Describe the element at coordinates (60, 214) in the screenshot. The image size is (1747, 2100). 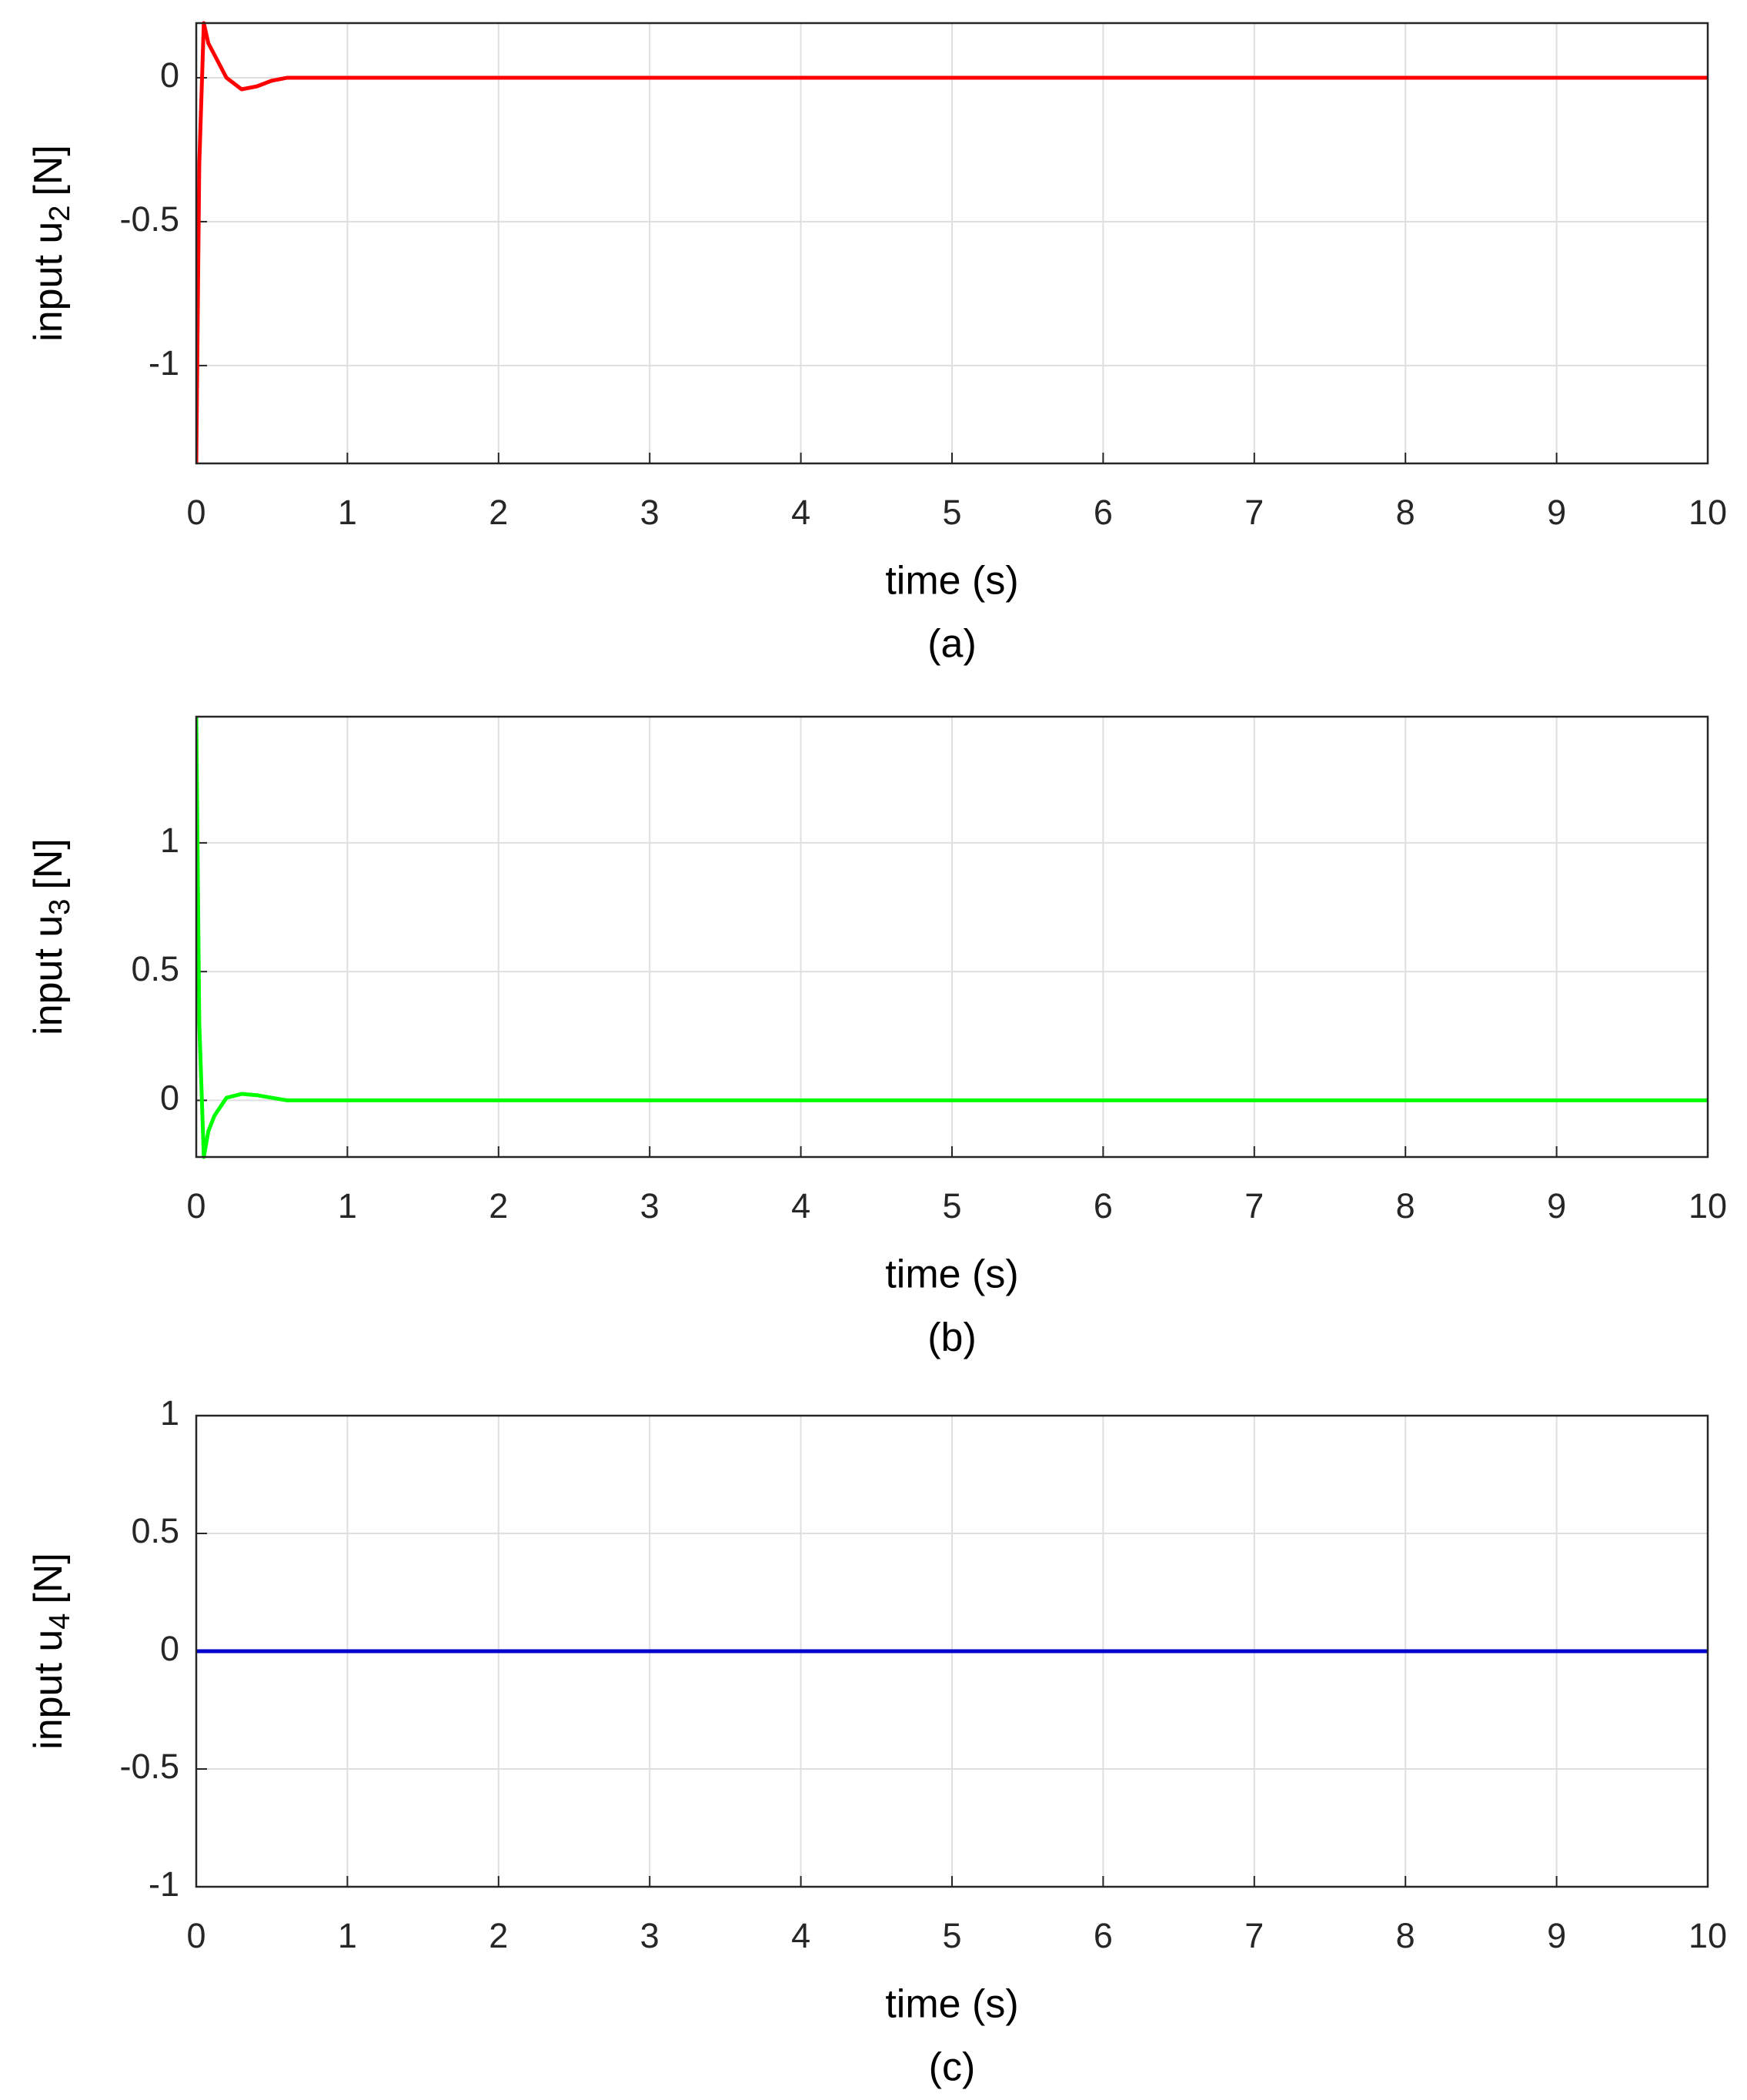
I see `y-label-subscript: 2` at that location.